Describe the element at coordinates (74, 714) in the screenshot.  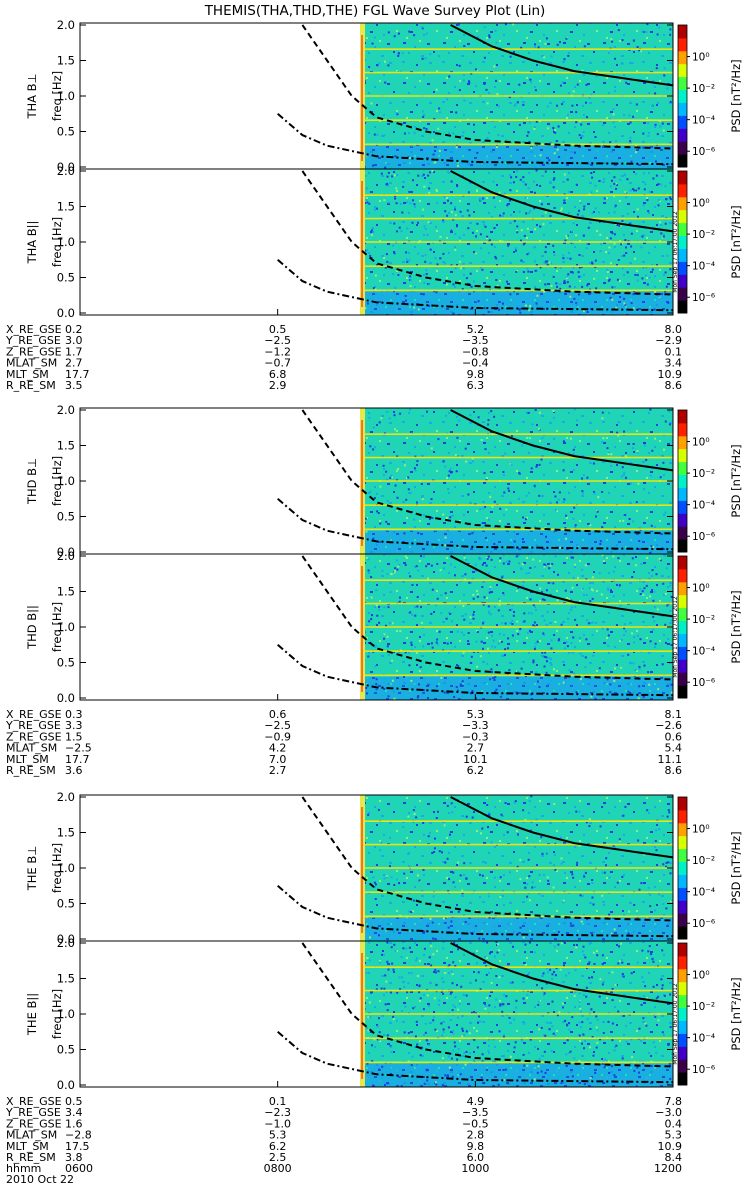
I see `ephemeris-value: 0.3` at that location.